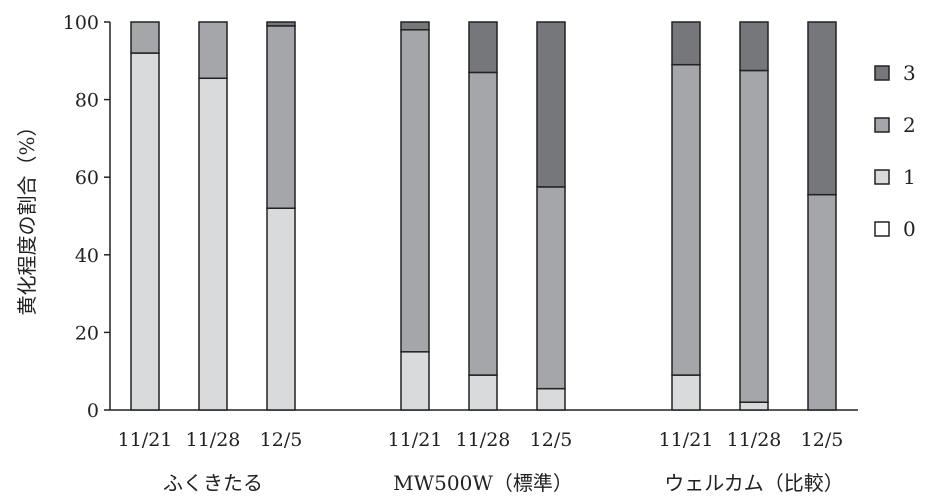  Describe the element at coordinates (27, 215) in the screenshot. I see `y-axis-label: 黄化程度の割合（%）` at that location.